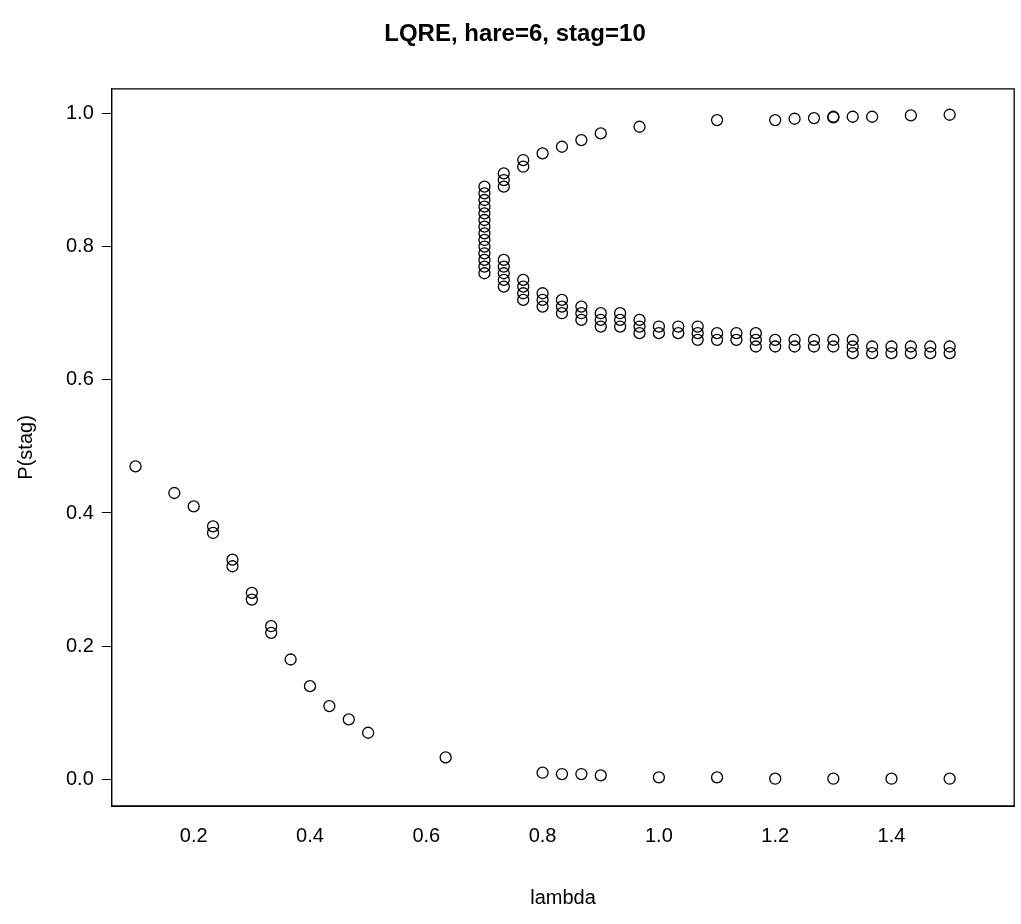 The height and width of the screenshot is (924, 1021). Describe the element at coordinates (79, 777) in the screenshot. I see `y-tick-label: 0.0` at that location.